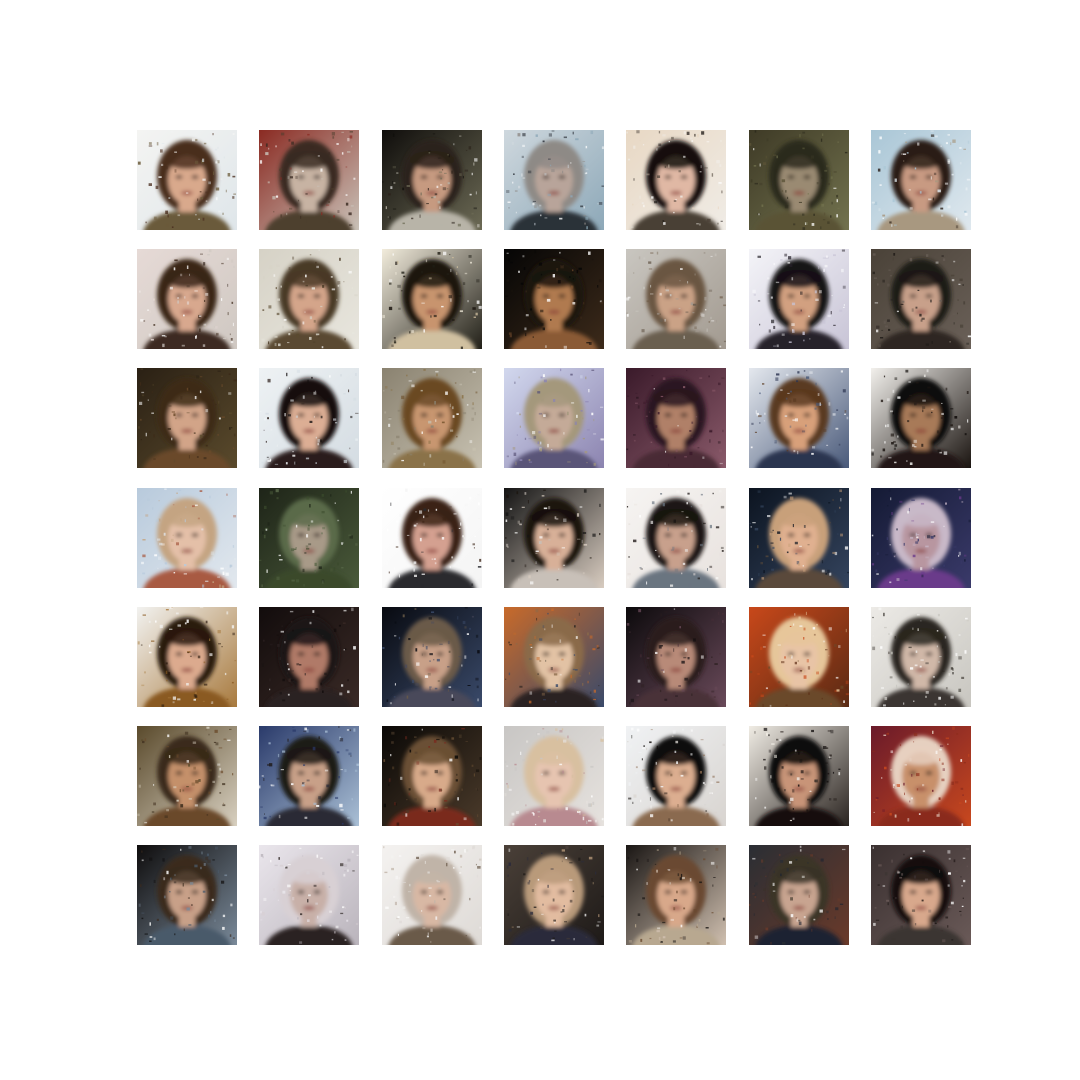  Describe the element at coordinates (179, 535) in the screenshot. I see `left-eye` at that location.